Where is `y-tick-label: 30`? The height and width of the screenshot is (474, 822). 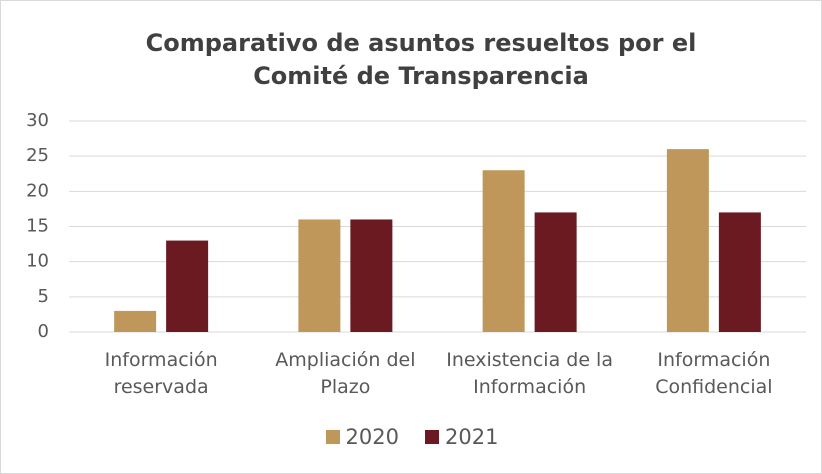 y-tick-label: 30 is located at coordinates (37, 120).